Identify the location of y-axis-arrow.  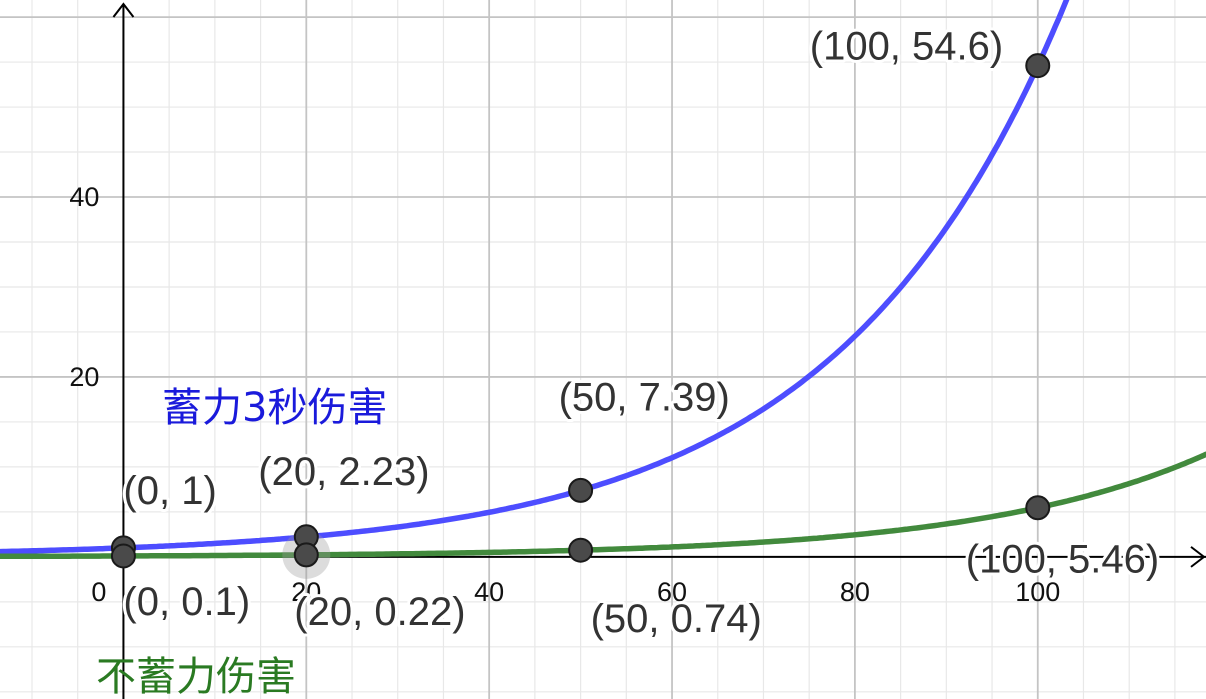
(123, 10).